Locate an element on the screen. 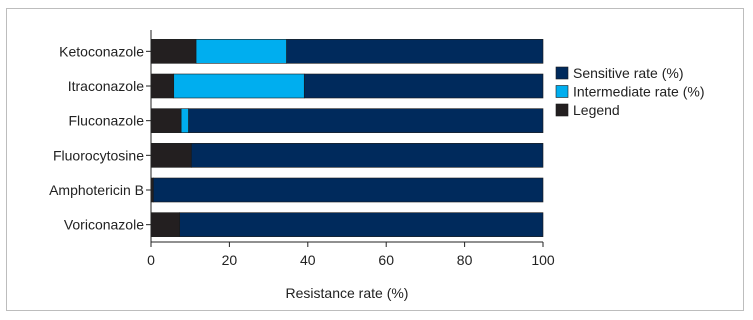 The image size is (753, 320). x-tick-label: 0 is located at coordinates (151, 260).